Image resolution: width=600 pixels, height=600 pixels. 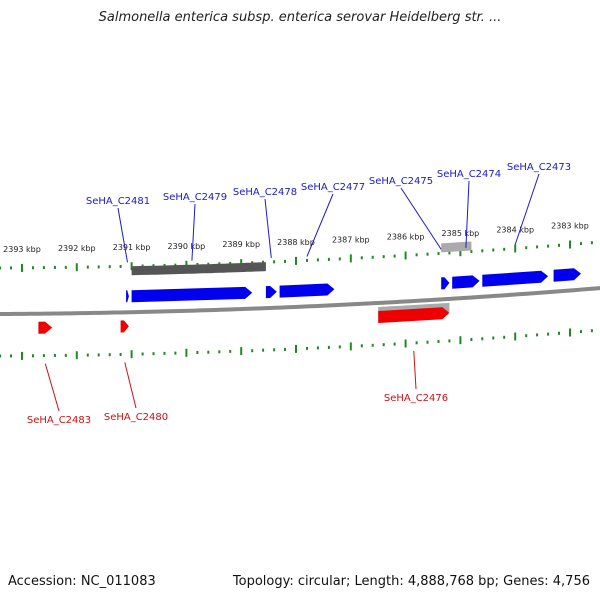 What do you see at coordinates (59, 420) in the screenshot?
I see `gene-label: SeHA_C2483` at bounding box center [59, 420].